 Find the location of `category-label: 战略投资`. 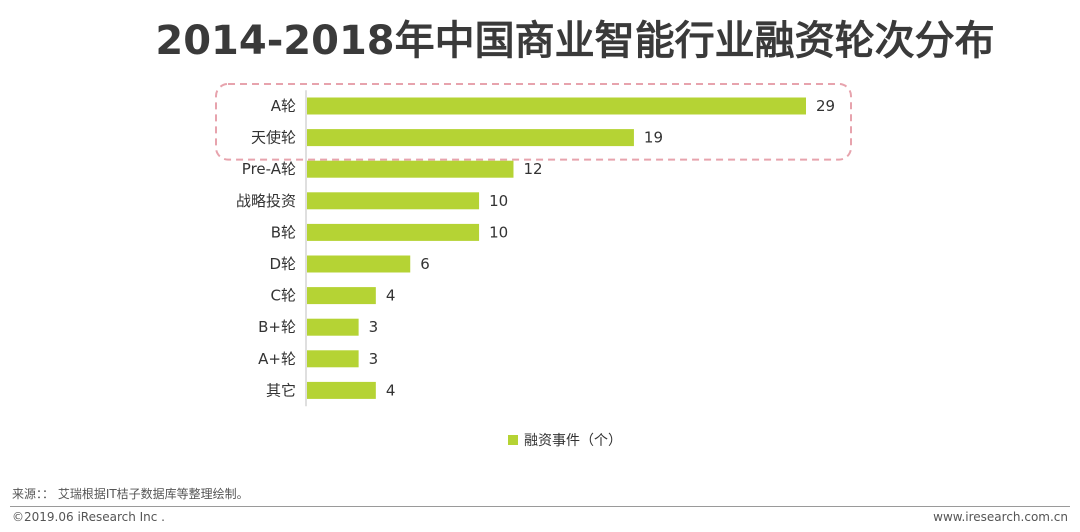

category-label: 战略投资 is located at coordinates (266, 201).